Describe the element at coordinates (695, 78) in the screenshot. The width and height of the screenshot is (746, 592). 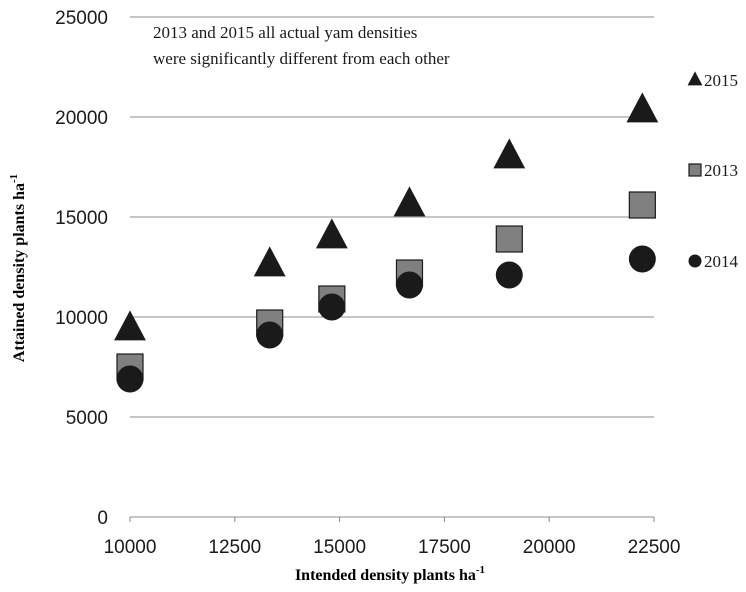
I see `legend-marker-2015` at that location.